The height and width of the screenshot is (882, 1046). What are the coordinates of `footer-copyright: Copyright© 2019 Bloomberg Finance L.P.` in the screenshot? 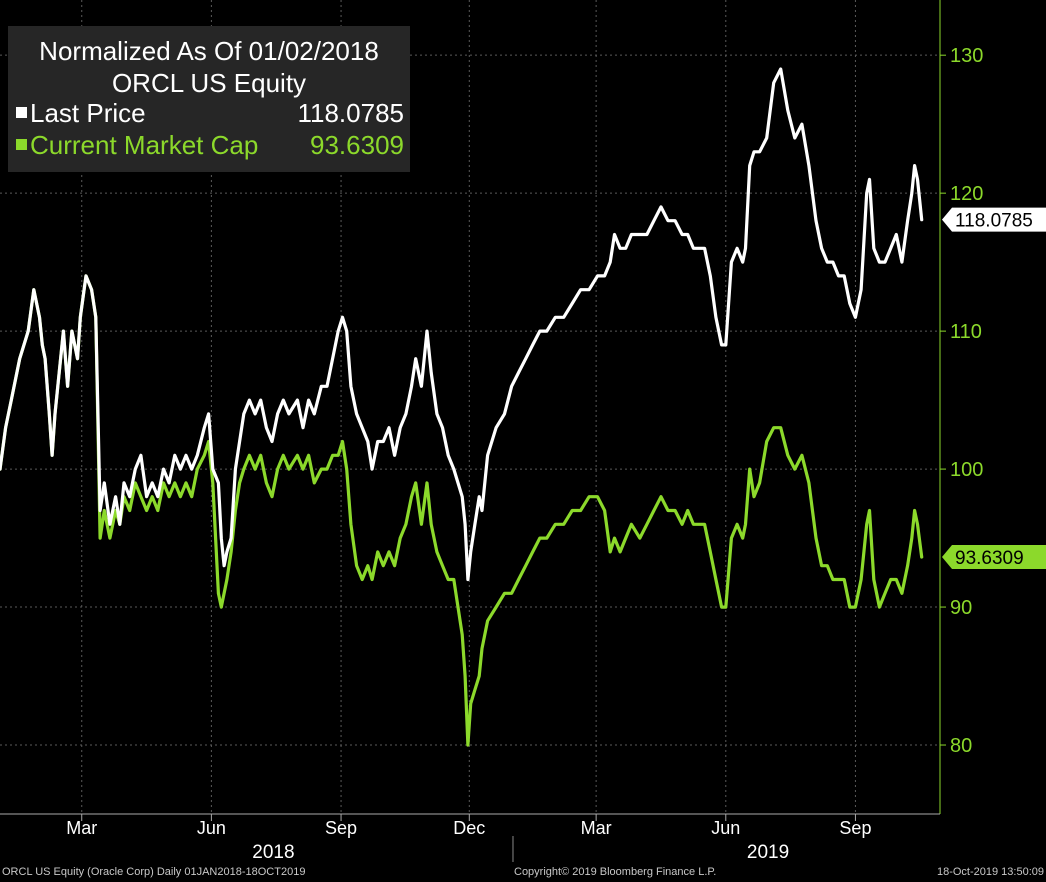 It's located at (615, 872).